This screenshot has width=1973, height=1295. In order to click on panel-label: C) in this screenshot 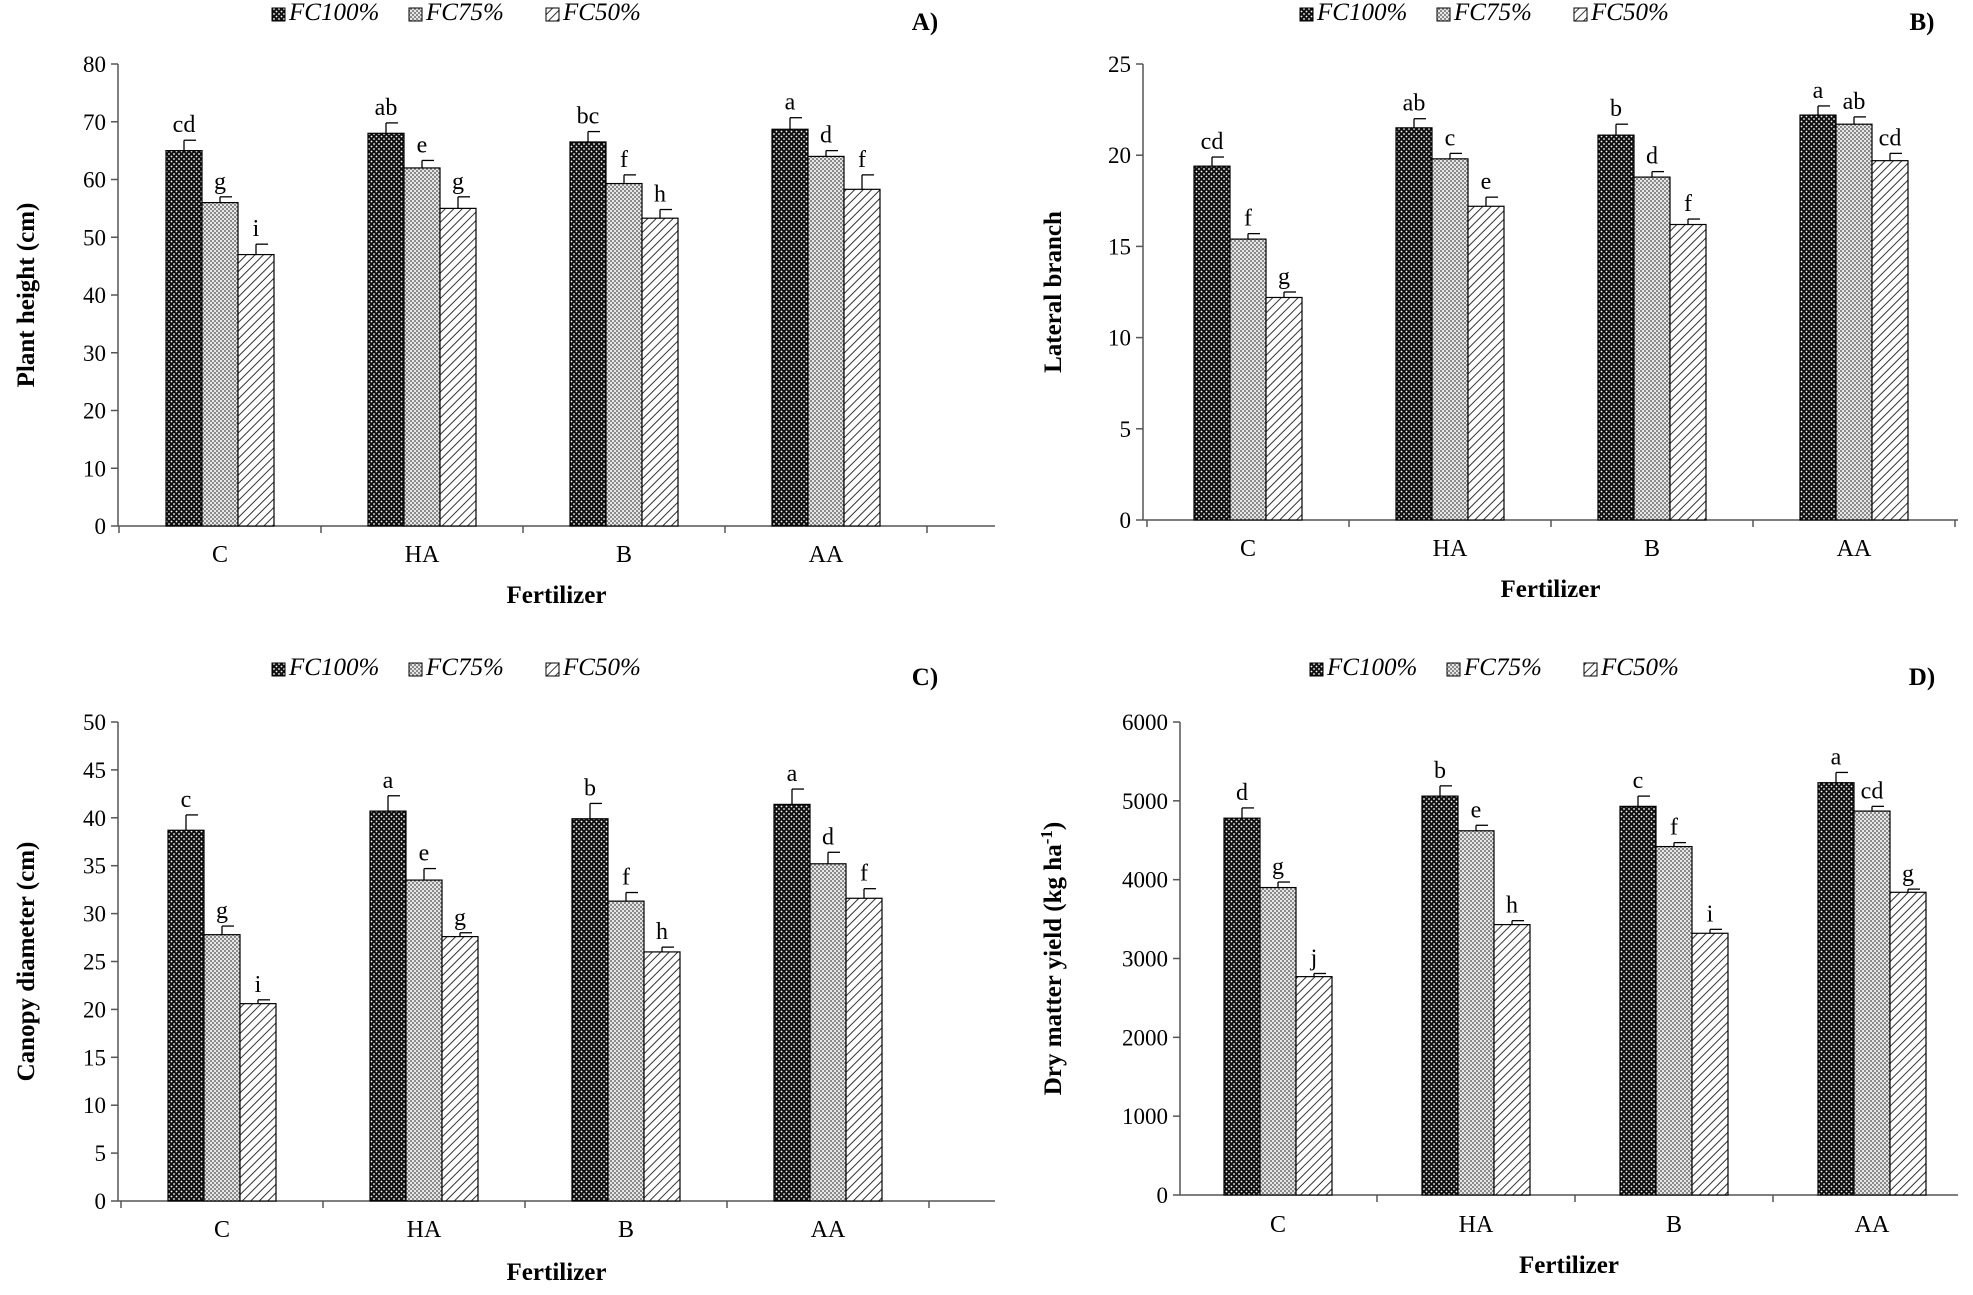, I will do `click(925, 677)`.